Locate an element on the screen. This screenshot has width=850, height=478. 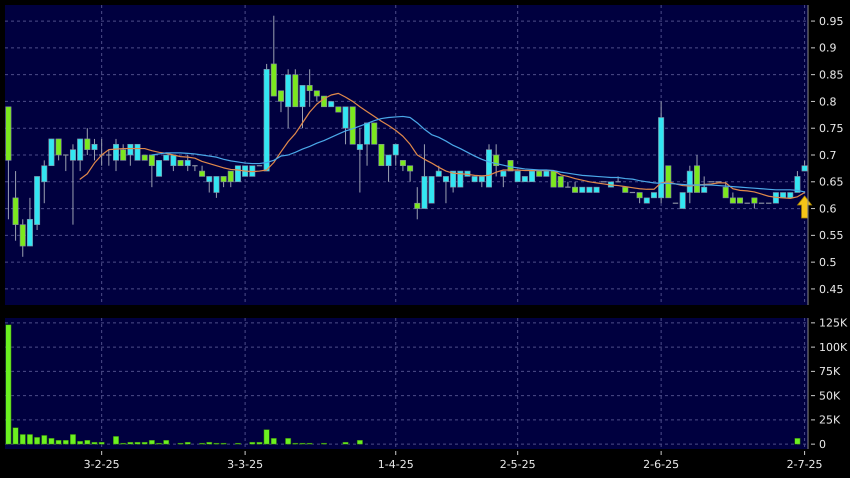
y-tick-label: 0.65 is located at coordinates (831, 182).